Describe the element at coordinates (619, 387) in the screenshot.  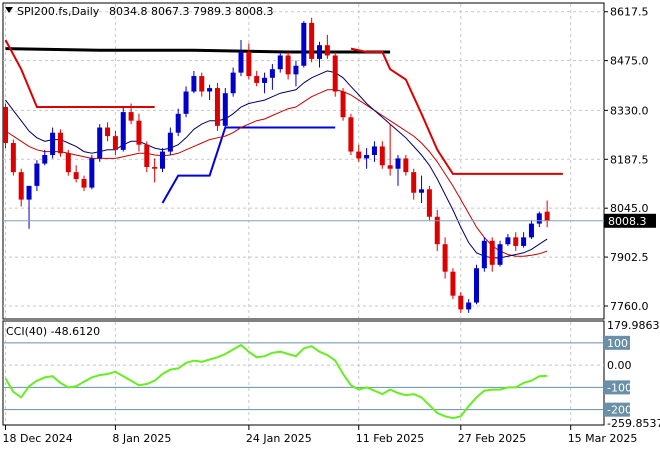
I see `cci-tick-label: -100` at that location.